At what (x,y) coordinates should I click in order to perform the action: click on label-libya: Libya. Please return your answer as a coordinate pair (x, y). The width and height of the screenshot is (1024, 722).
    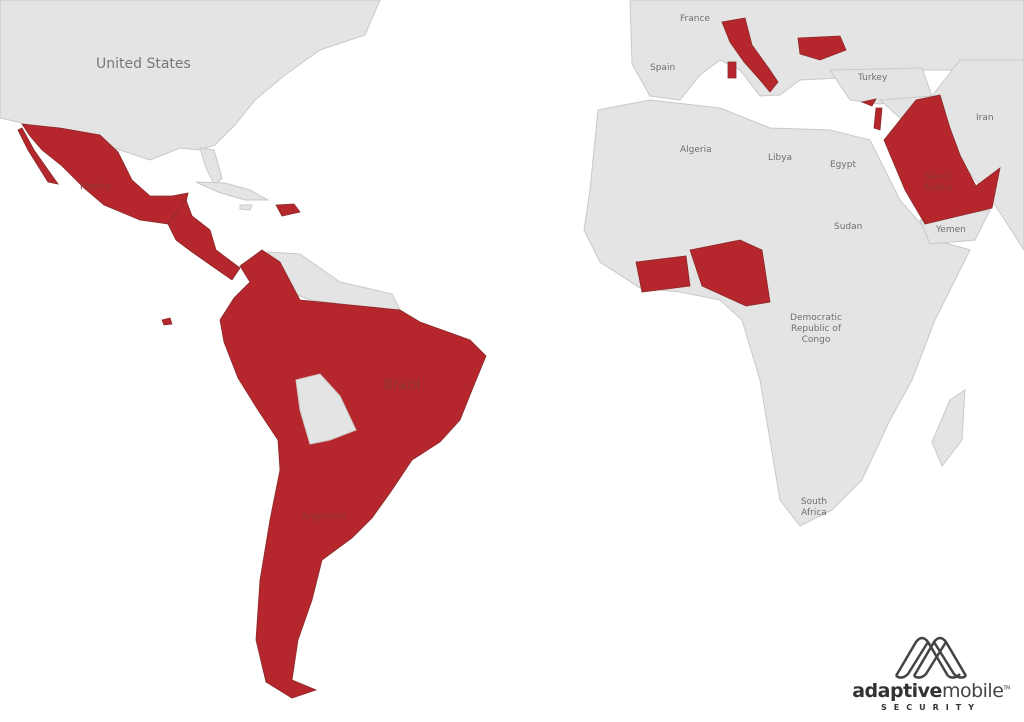
    Looking at the image, I should click on (780, 158).